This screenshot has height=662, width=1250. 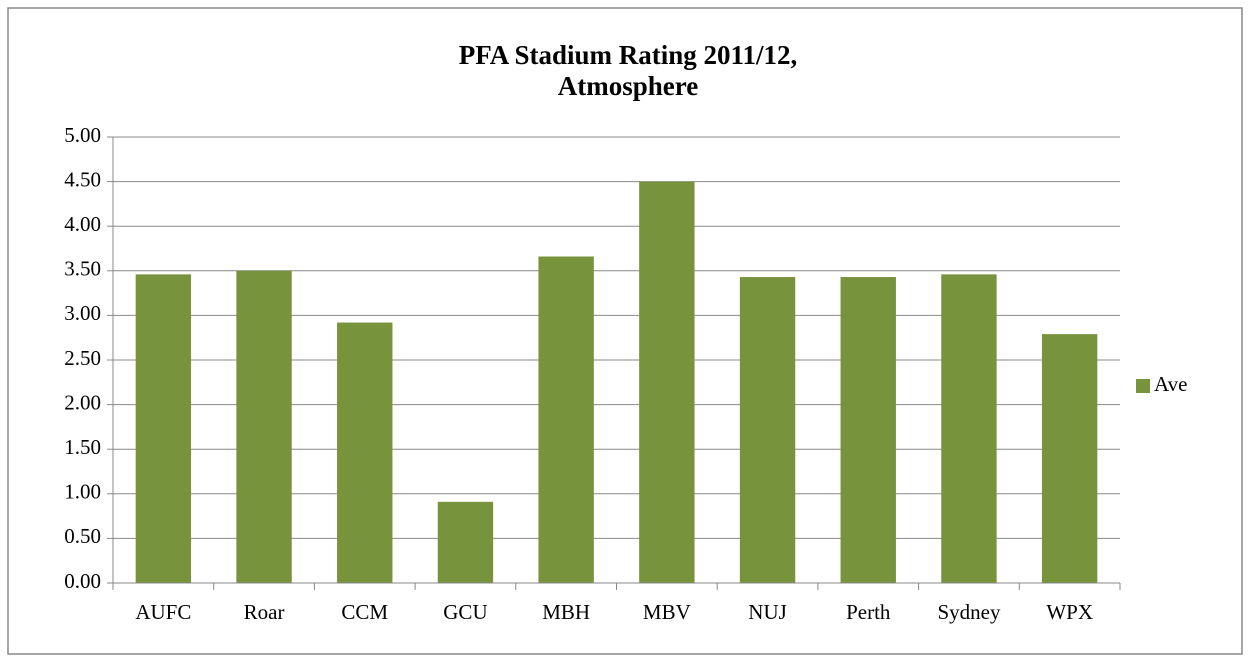 I want to click on x-tick-label: Perth, so click(x=868, y=612).